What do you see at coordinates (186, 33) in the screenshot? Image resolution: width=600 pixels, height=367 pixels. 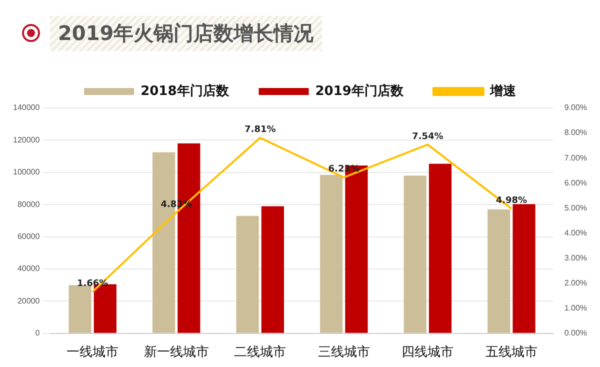 I see `chart-title: 2019年火锅门店数增长情况` at bounding box center [186, 33].